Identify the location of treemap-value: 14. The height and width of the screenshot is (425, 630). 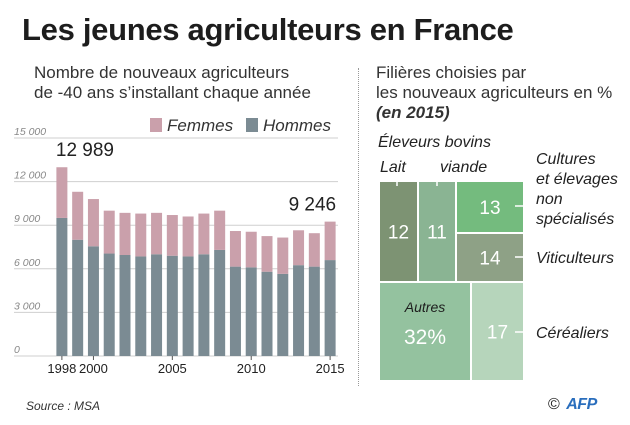
(490, 259).